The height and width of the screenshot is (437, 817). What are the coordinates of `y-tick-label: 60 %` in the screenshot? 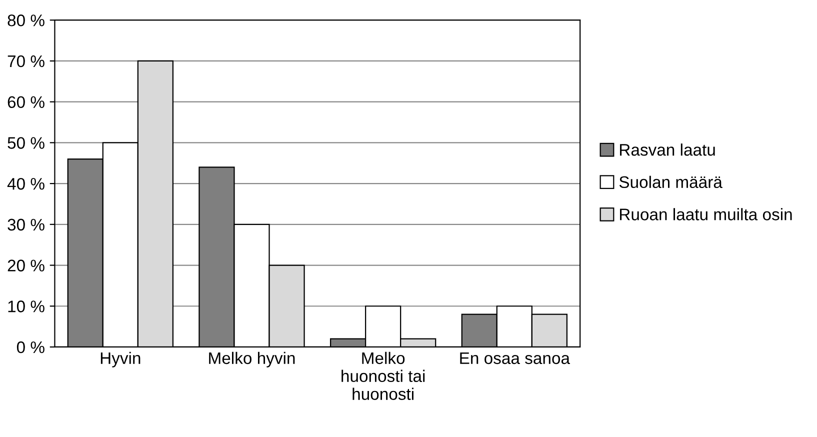 It's located at (26, 102).